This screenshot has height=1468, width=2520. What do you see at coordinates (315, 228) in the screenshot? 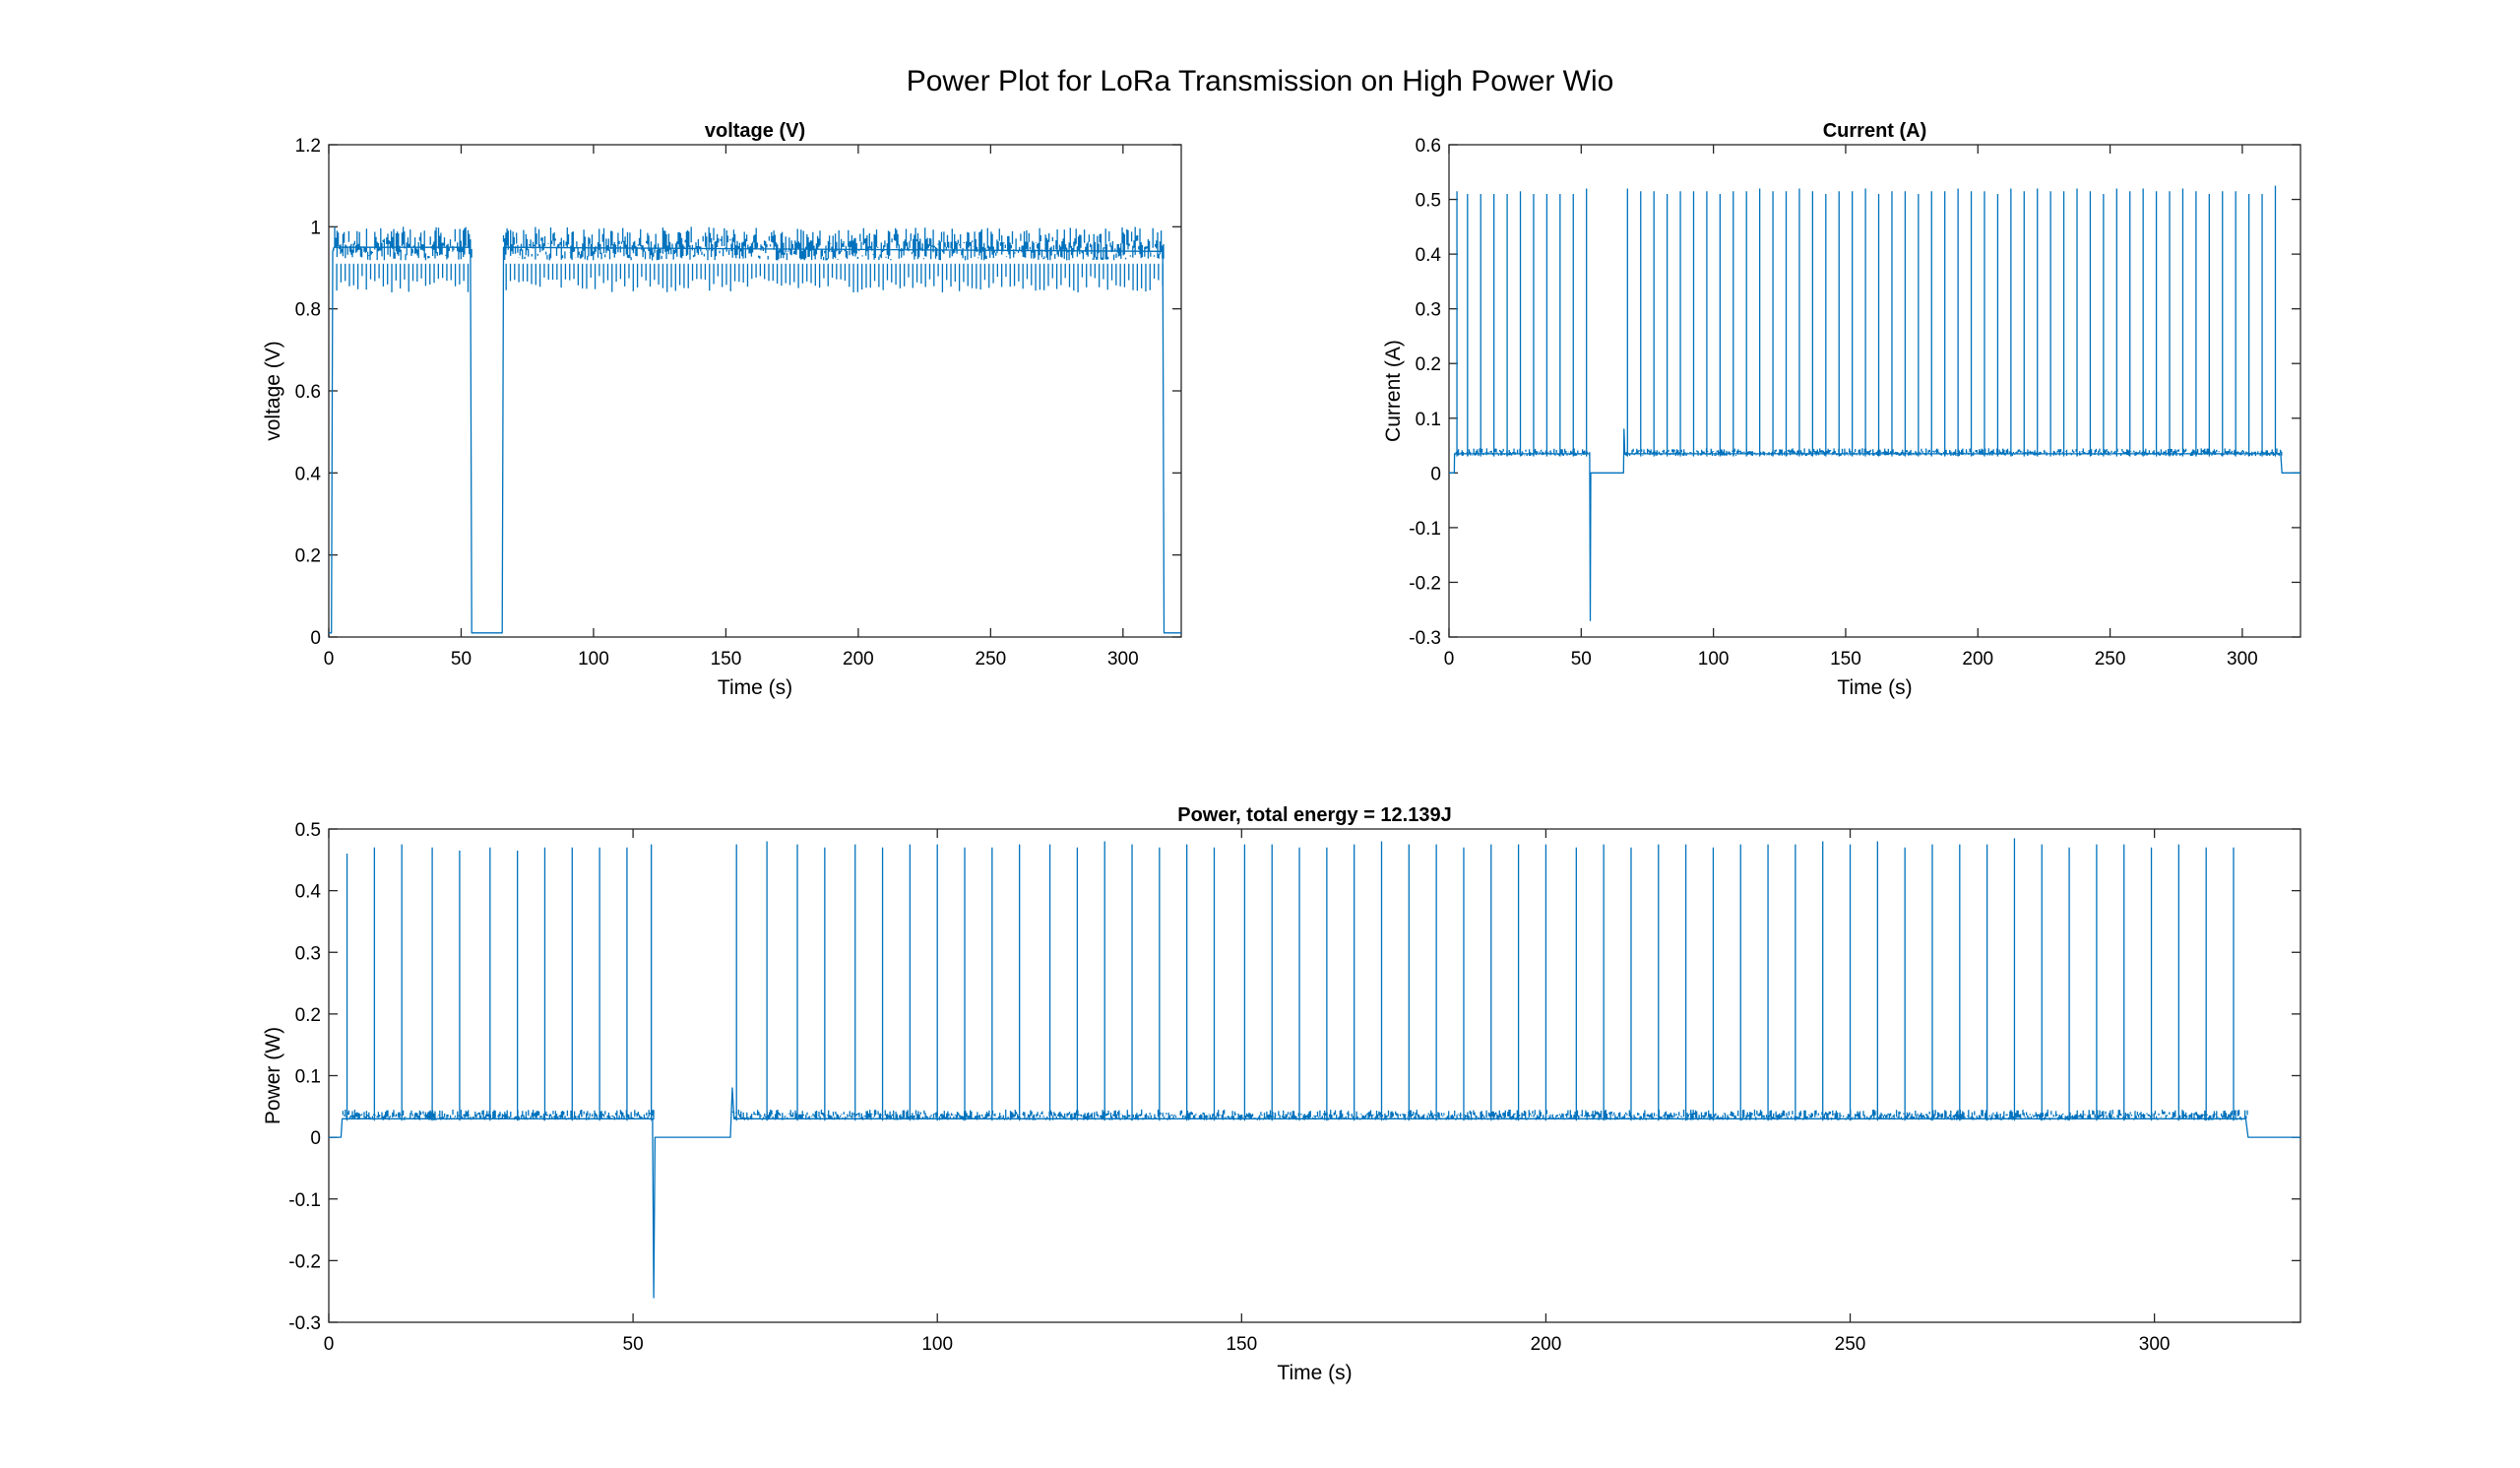
I see `voltage-y-tick-label: 1` at bounding box center [315, 228].